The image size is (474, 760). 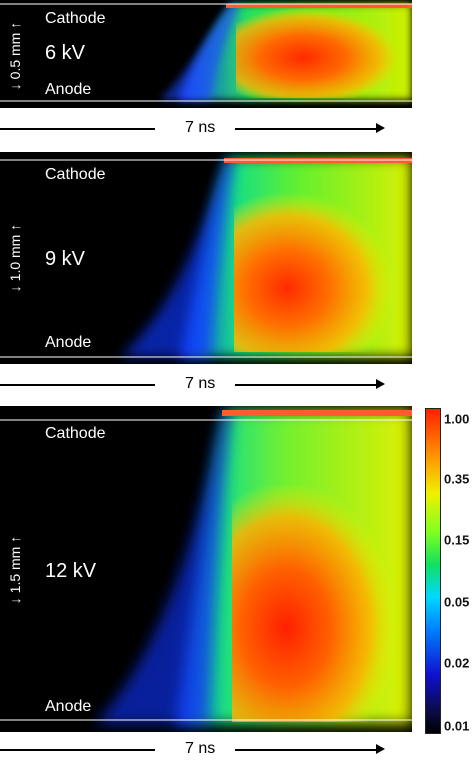 I want to click on time-axis-2: 7 ns, so click(x=206, y=383).